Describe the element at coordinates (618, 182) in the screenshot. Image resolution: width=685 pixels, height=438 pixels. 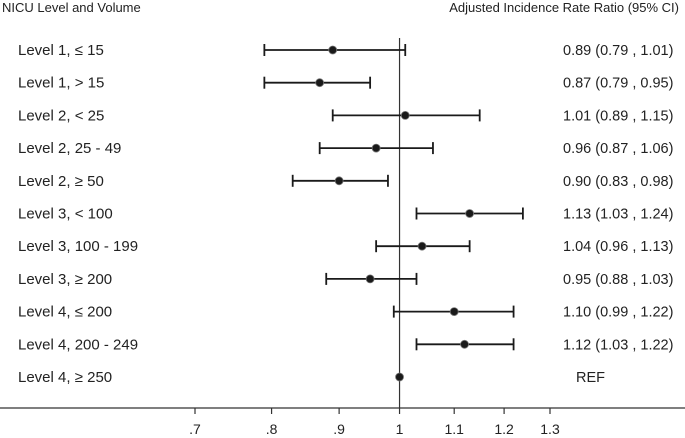
I see `row-value: 0.90 (0.83 , 0.98)` at that location.